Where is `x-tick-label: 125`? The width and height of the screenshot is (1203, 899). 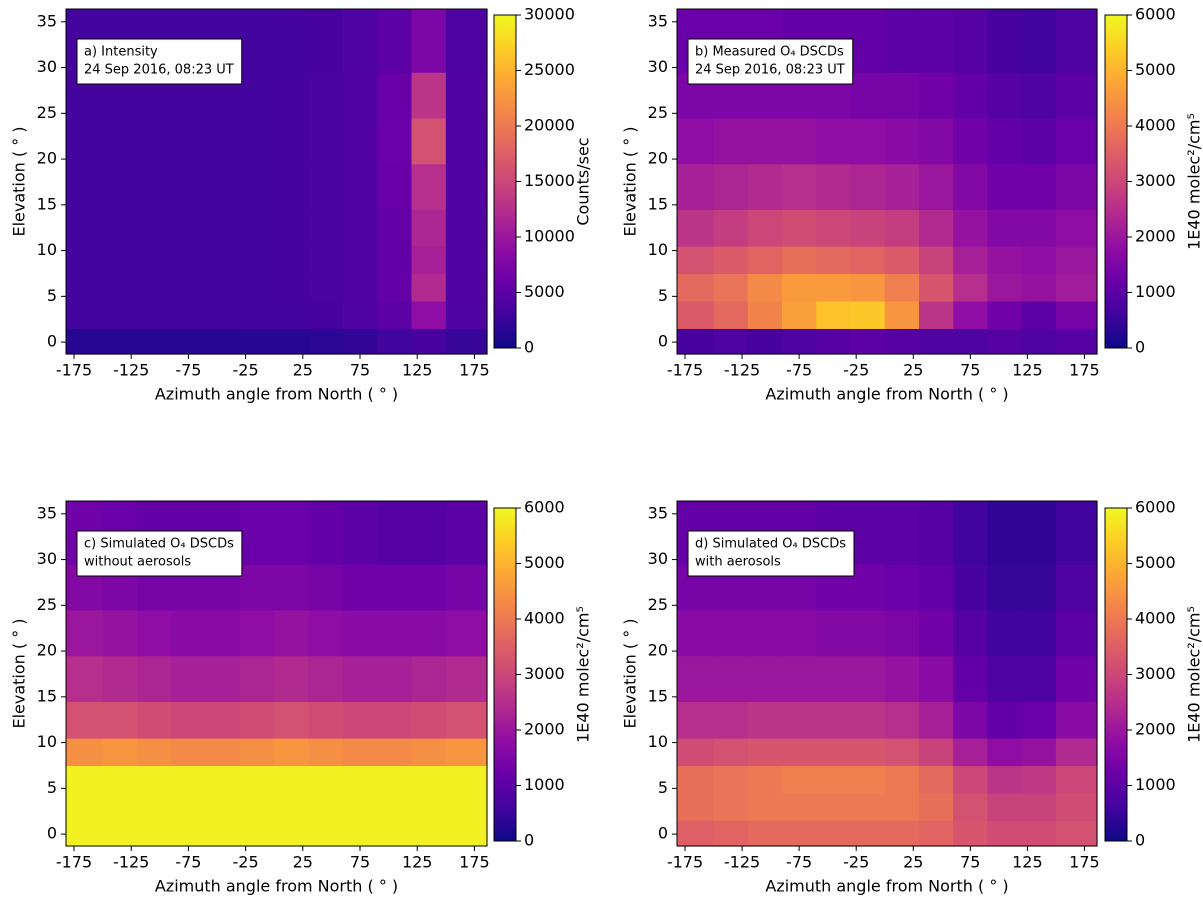
x-tick-label: 125 is located at coordinates (1027, 370).